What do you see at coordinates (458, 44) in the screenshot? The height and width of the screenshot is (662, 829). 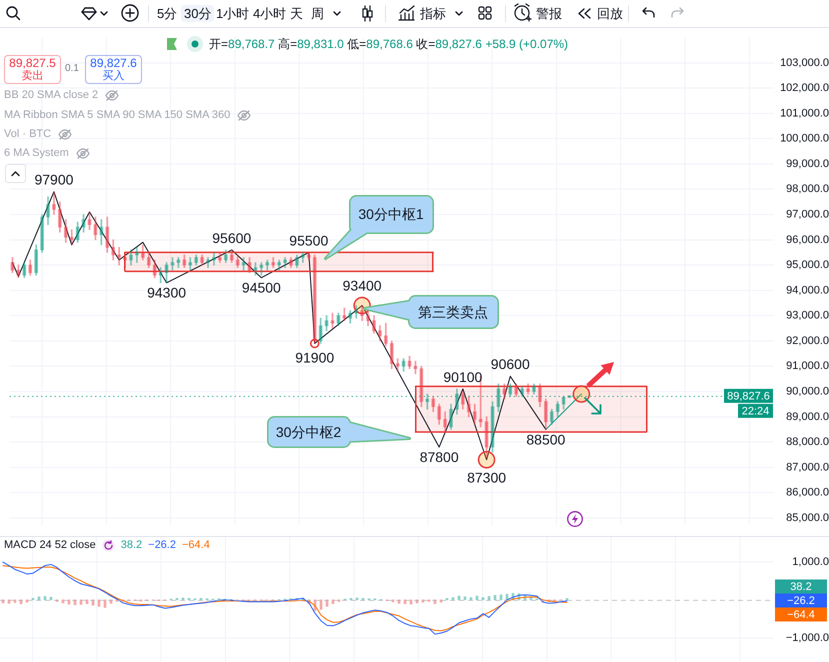 I see `annotation: 89,827.6` at bounding box center [458, 44].